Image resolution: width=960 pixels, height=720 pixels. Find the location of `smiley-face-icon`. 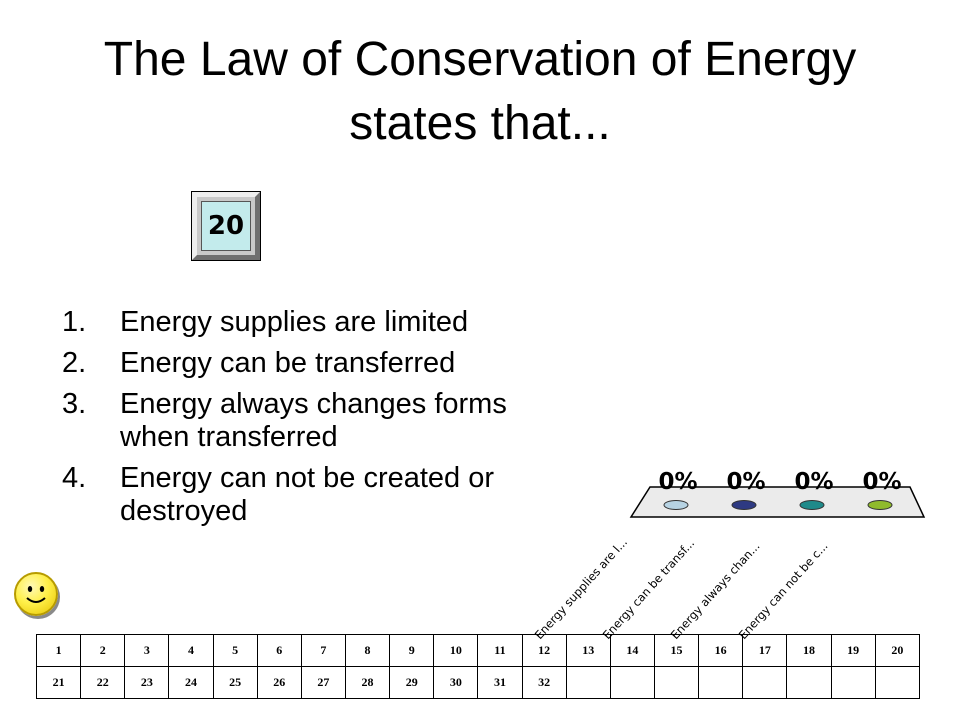

smiley-face-icon is located at coordinates (36, 594).